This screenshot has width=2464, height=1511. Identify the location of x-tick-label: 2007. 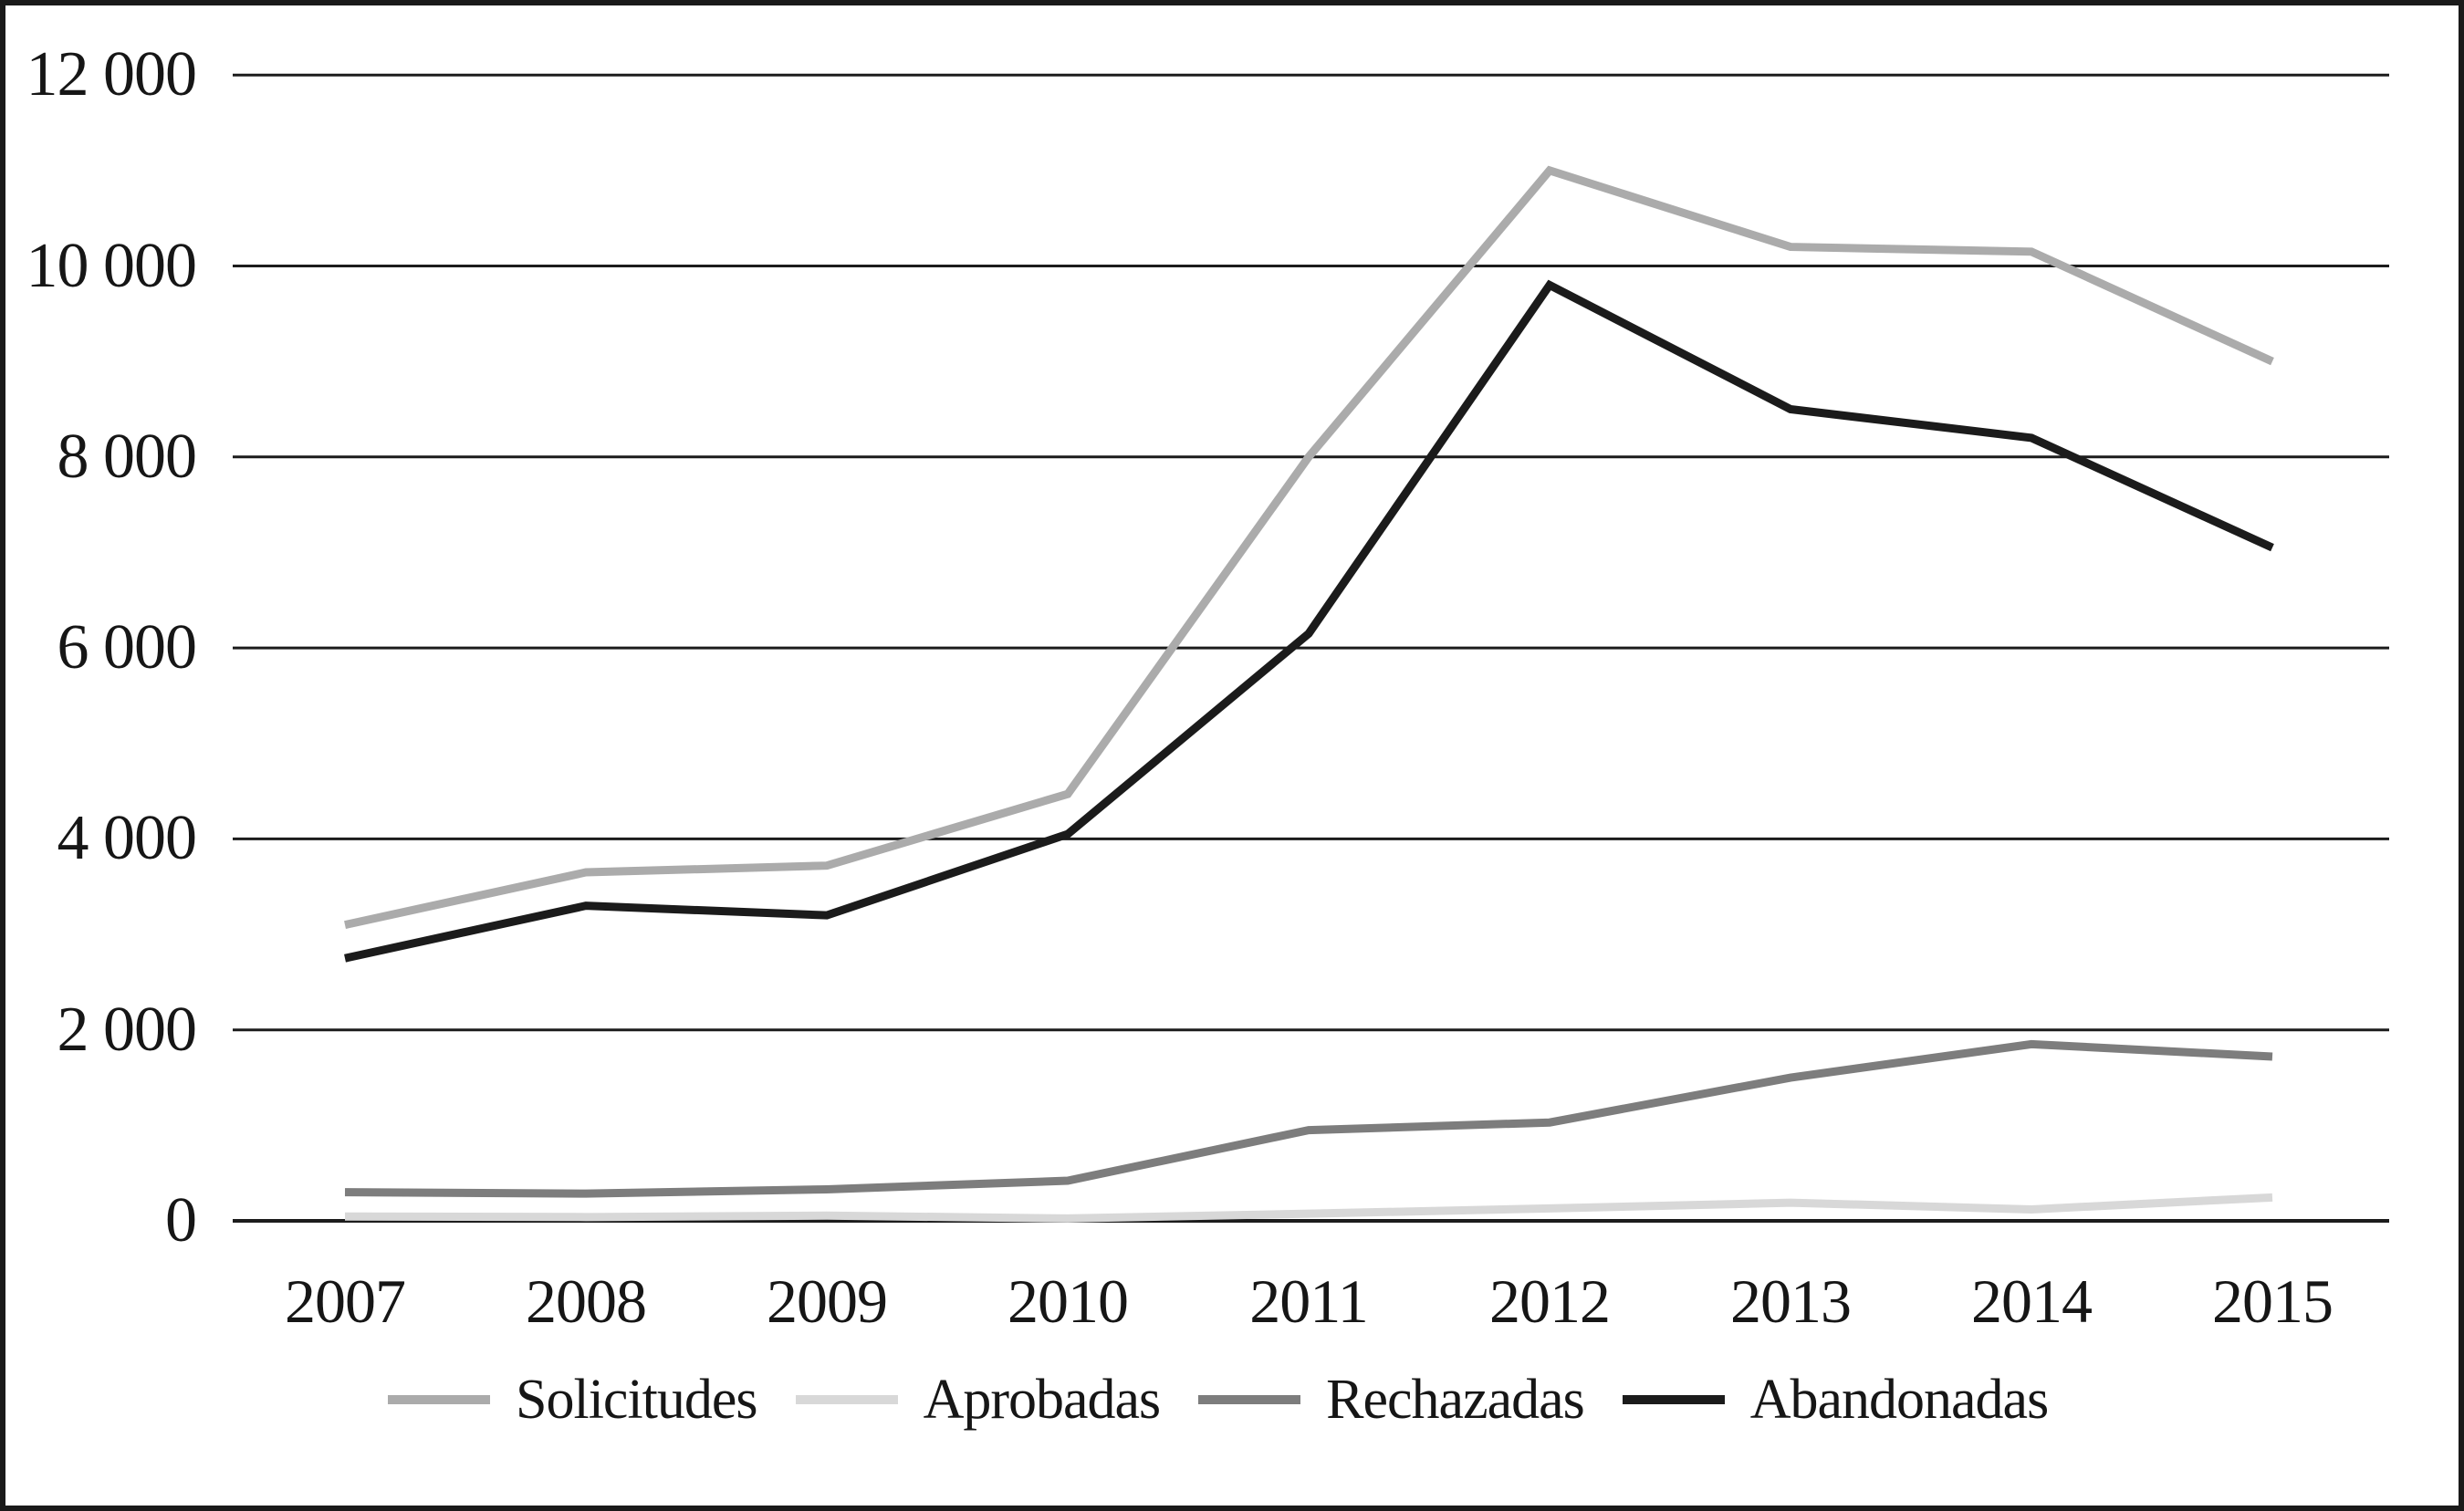
(345, 1301).